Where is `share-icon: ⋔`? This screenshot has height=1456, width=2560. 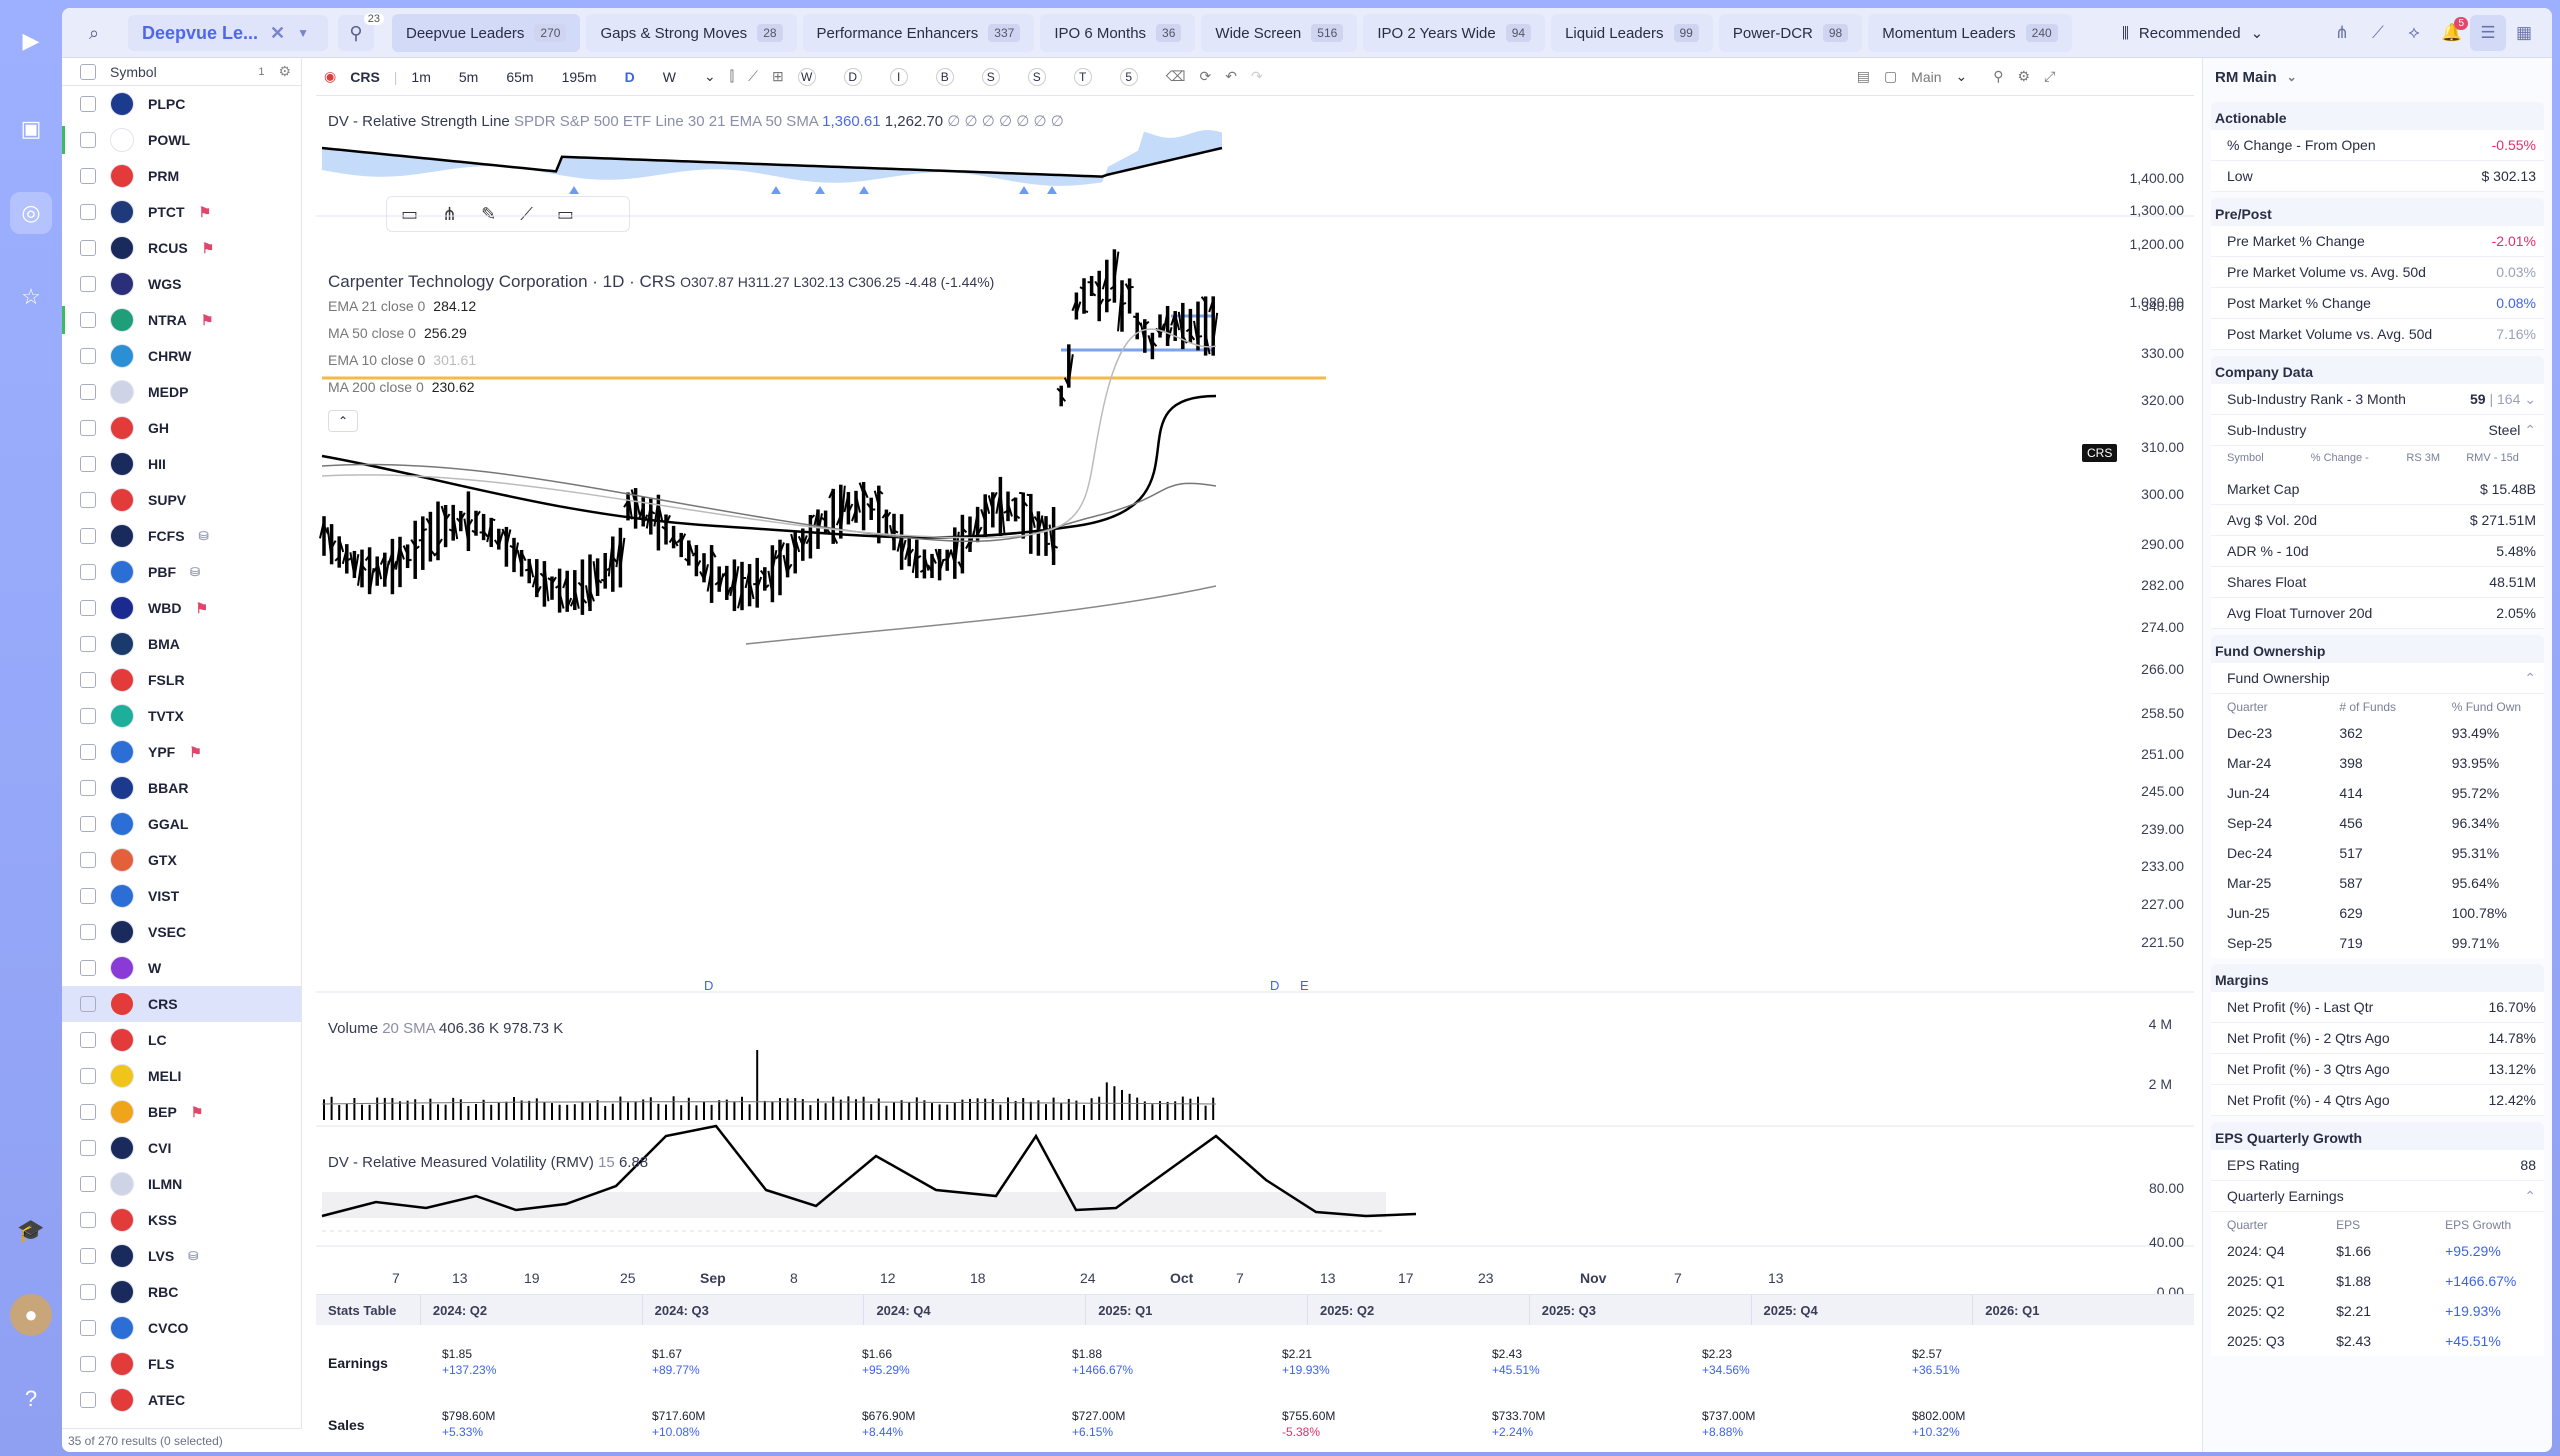
share-icon: ⋔ is located at coordinates (2342, 32).